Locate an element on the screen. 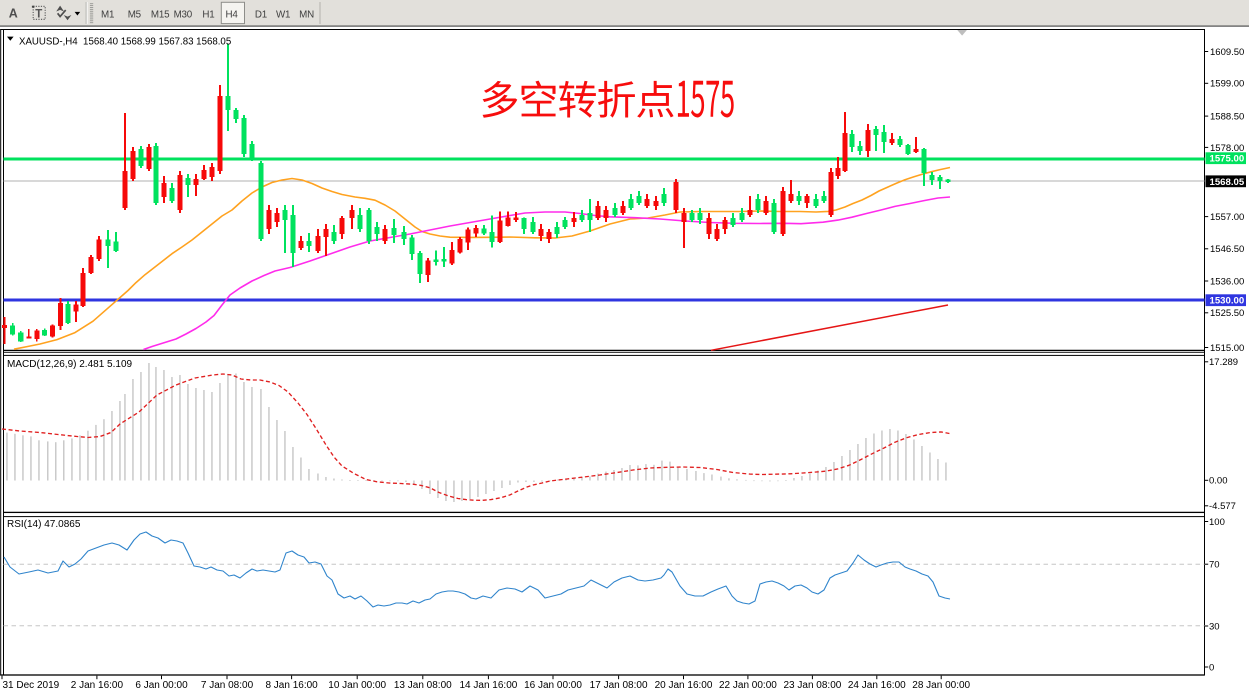 This screenshot has width=1249, height=695. svg-text: 22 Jan 00:00 is located at coordinates (748, 685).